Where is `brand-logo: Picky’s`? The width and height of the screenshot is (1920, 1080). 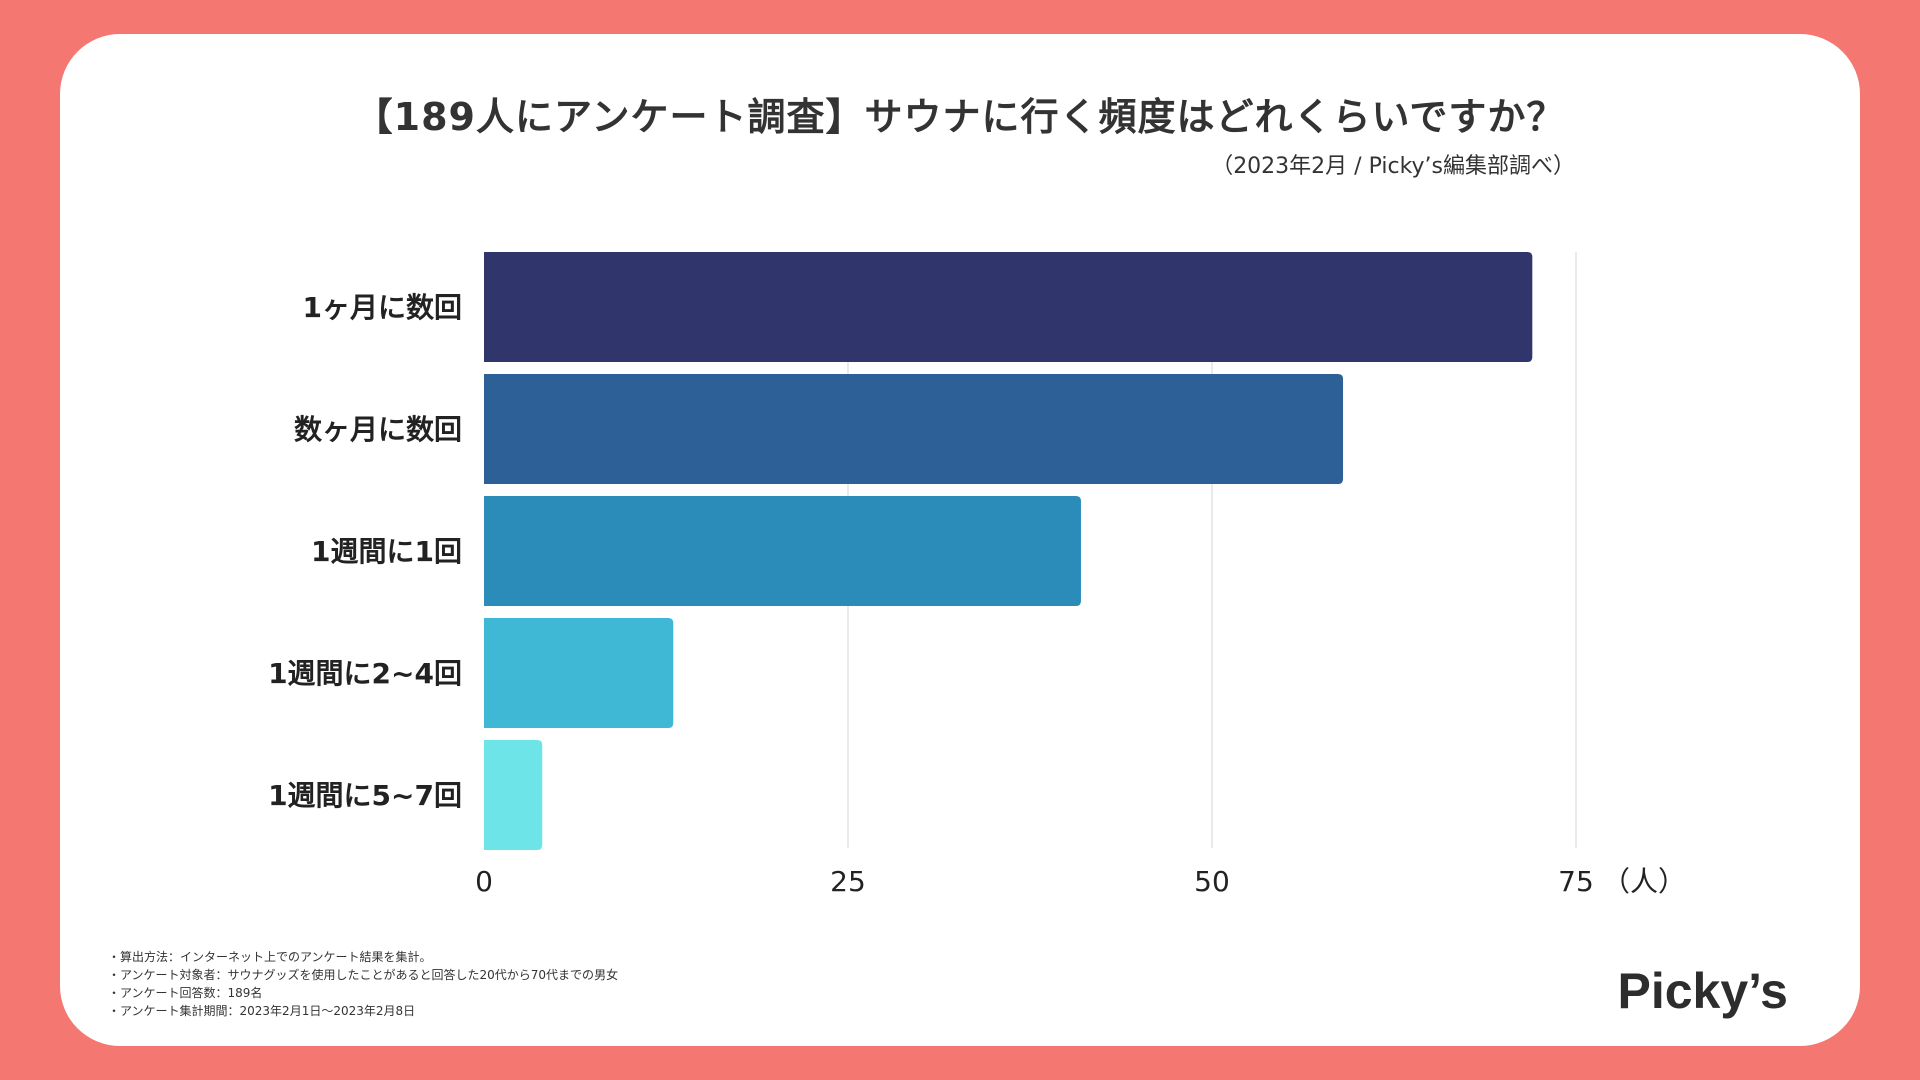
brand-logo: Picky’s is located at coordinates (1702, 991).